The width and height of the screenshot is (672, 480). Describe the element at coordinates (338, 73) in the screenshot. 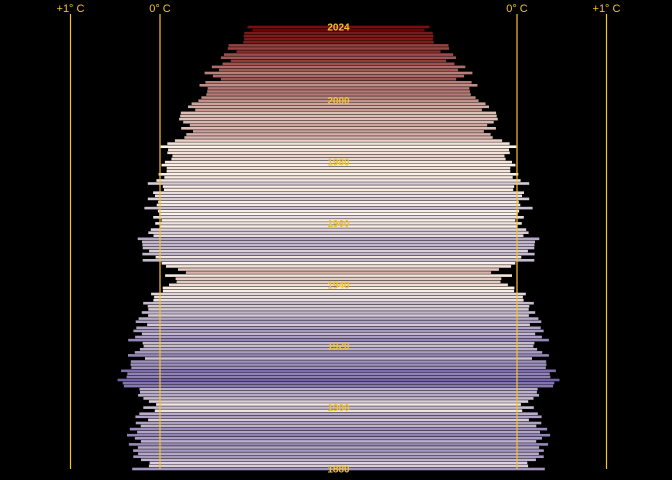

I see `anomaly-bar-2009` at that location.